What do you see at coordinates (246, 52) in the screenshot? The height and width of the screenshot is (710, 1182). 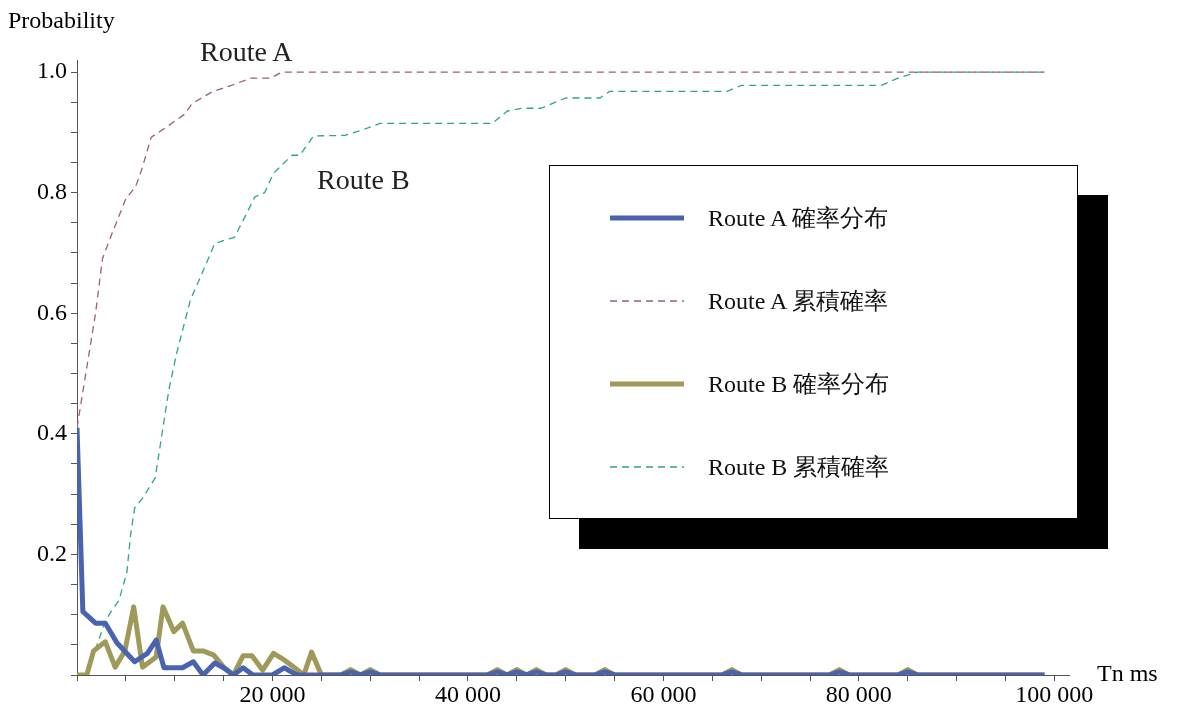 I see `annotation: Route A` at bounding box center [246, 52].